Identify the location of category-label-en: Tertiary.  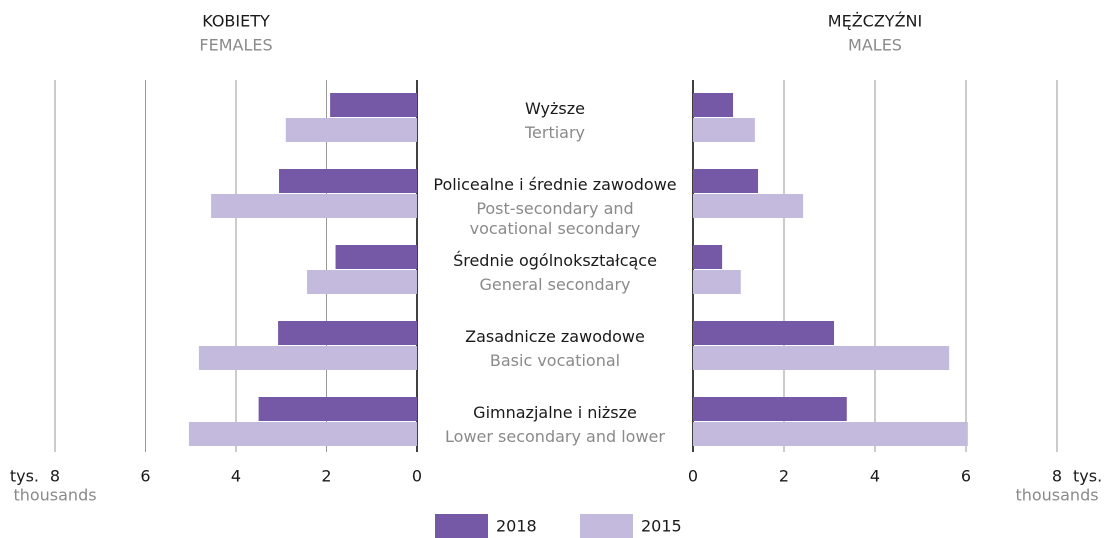
(555, 132).